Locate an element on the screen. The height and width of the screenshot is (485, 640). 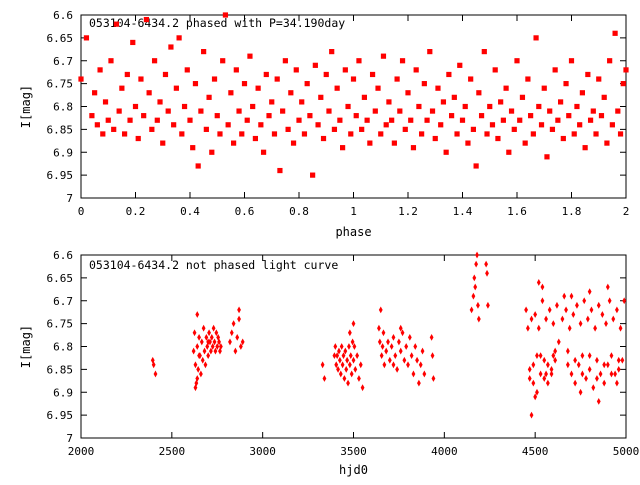
raw-x-tick-label: 3000 is located at coordinates (262, 451).